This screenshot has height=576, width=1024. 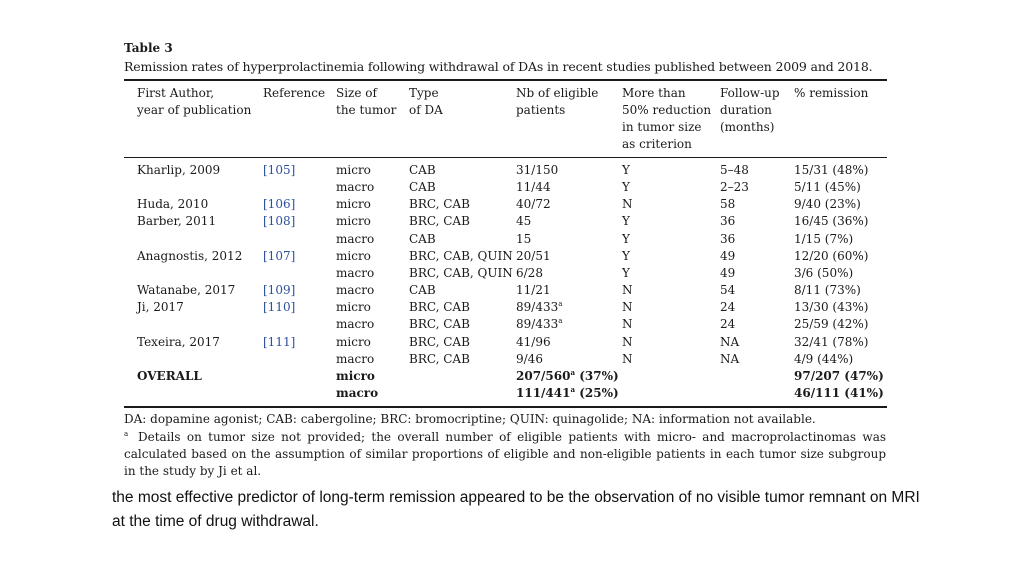 What do you see at coordinates (831, 324) in the screenshot?
I see `cell-rem: 25/59 (42%)` at bounding box center [831, 324].